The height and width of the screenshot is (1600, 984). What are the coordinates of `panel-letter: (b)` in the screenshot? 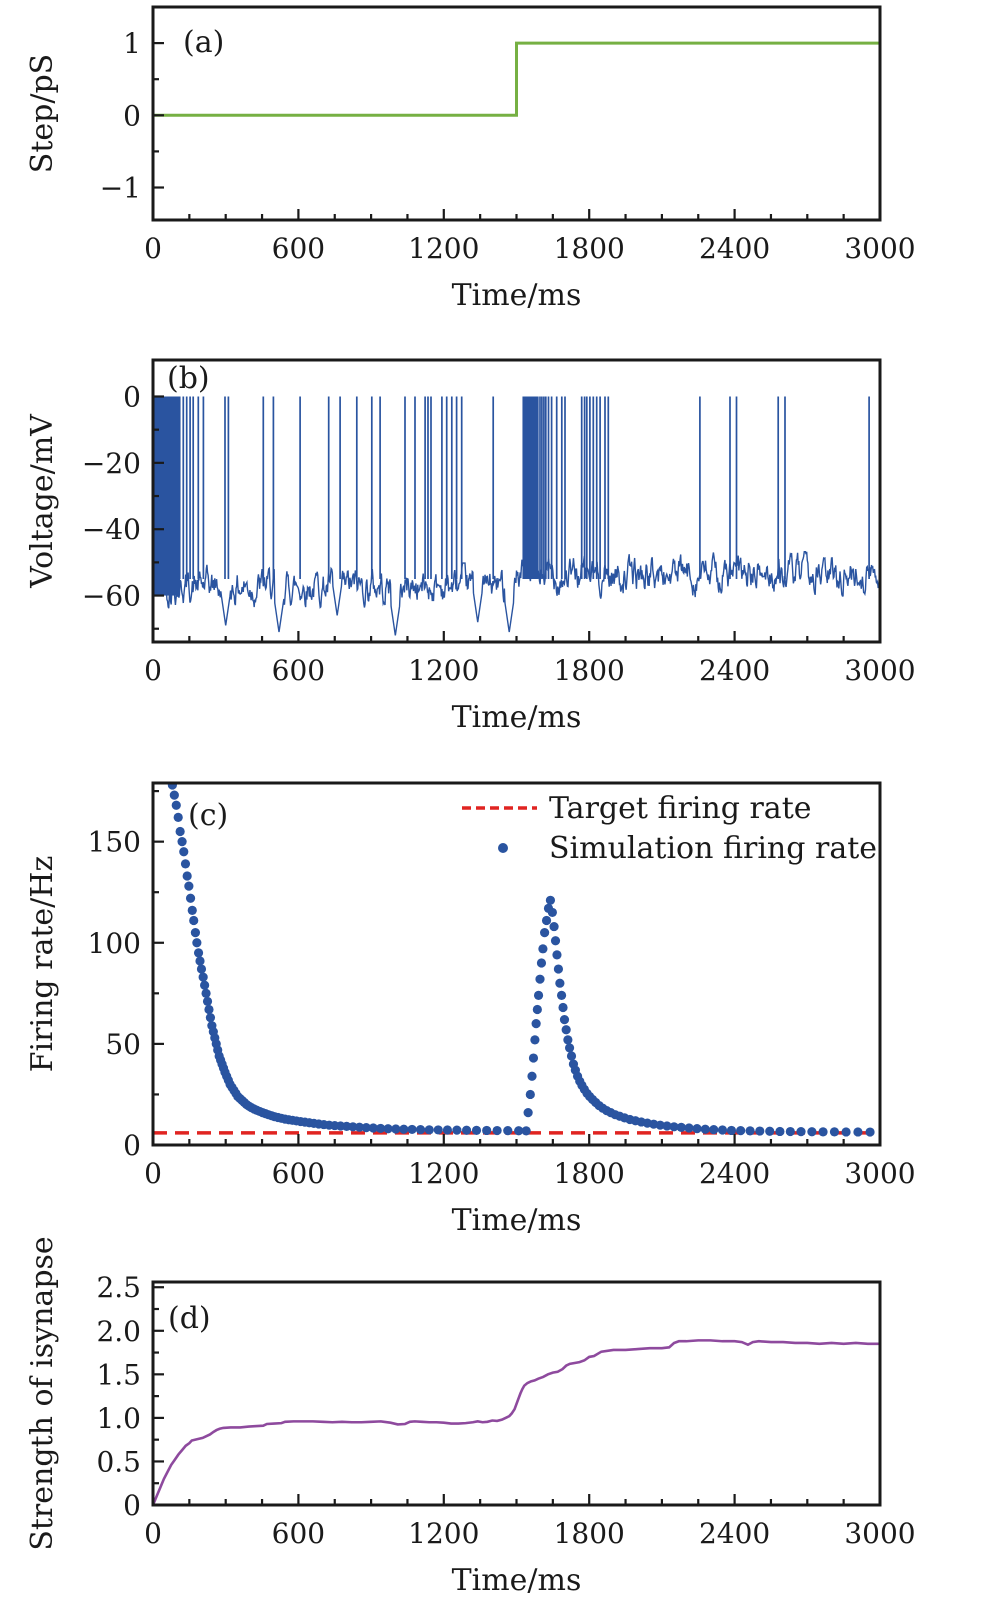 It's located at (188, 378).